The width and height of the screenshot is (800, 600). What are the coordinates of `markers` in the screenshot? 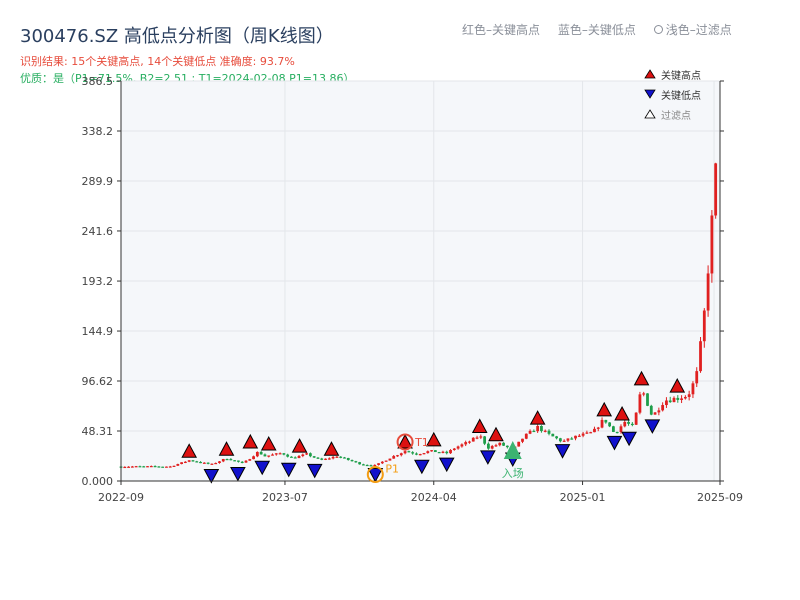 It's located at (433, 427).